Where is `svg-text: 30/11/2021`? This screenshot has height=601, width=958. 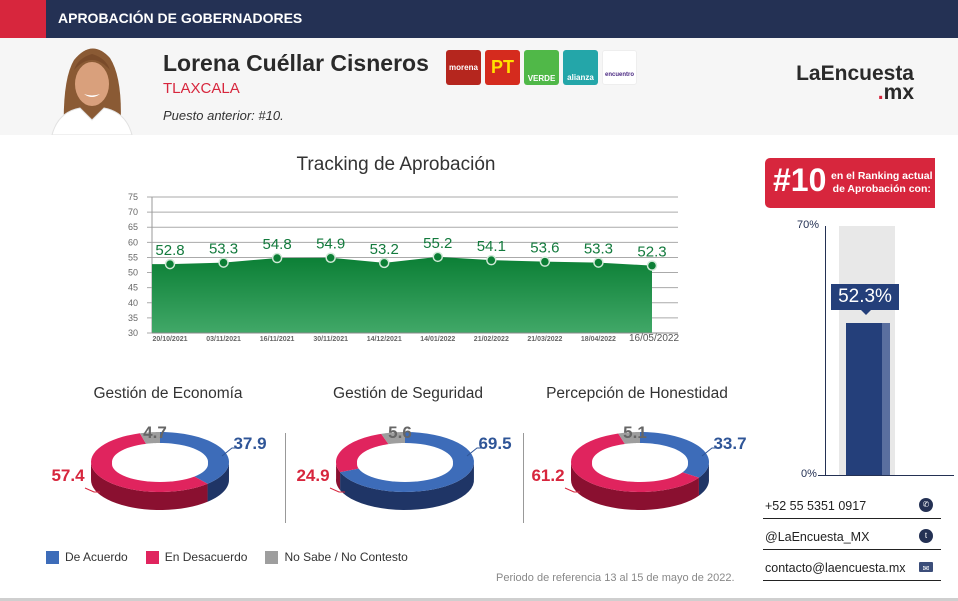
svg-text: 30/11/2021 is located at coordinates (330, 339).